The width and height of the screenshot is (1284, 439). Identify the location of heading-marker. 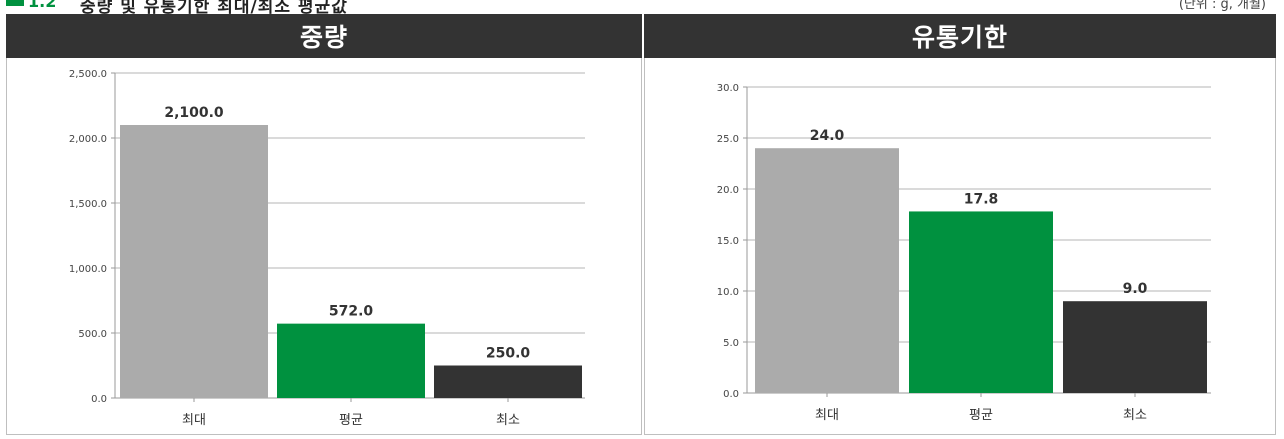
(15, 3).